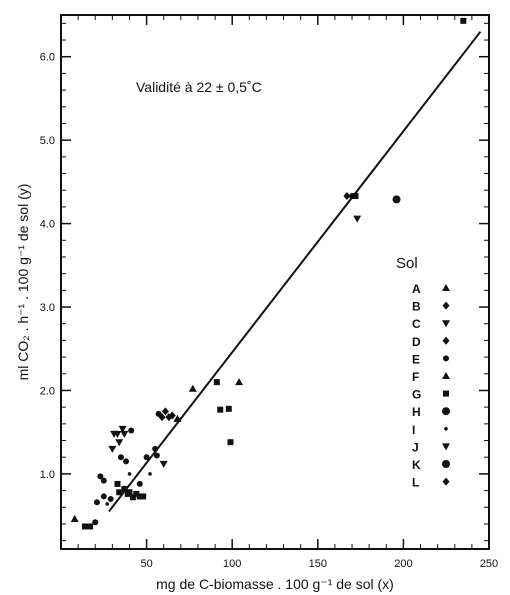 Image resolution: width=510 pixels, height=595 pixels. Describe the element at coordinates (407, 263) in the screenshot. I see `legend-title: Sol` at that location.